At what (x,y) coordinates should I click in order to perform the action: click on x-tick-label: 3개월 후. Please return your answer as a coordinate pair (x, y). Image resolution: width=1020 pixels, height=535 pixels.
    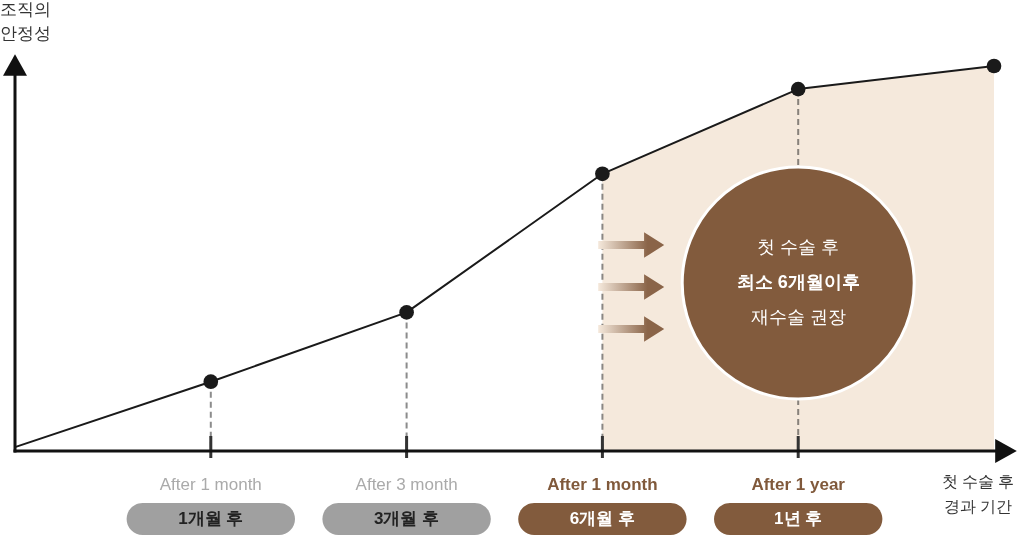
    Looking at the image, I should click on (407, 518).